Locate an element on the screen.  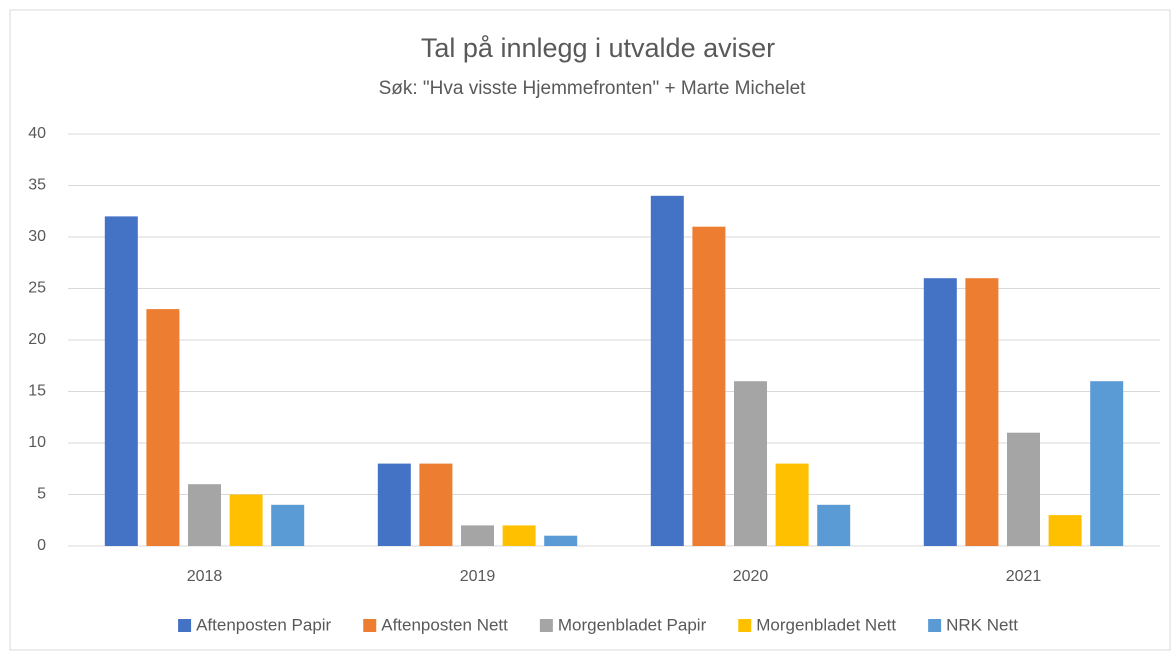
x-tick-label: 2018 is located at coordinates (205, 576).